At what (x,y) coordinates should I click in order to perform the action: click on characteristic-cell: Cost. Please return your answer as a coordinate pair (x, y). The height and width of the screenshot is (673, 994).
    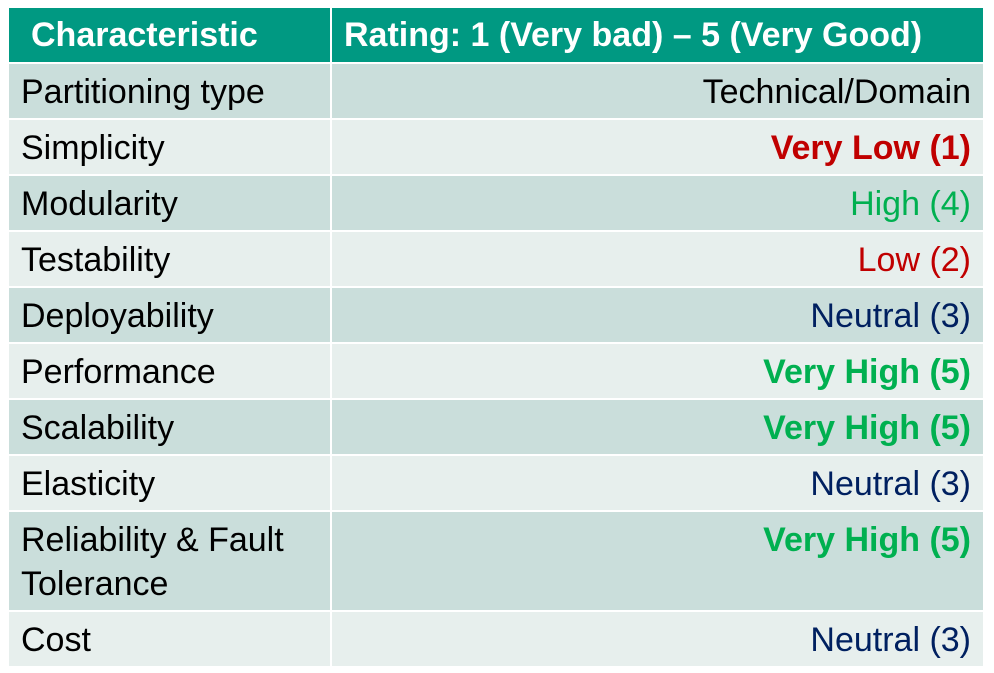
    Looking at the image, I should click on (169, 639).